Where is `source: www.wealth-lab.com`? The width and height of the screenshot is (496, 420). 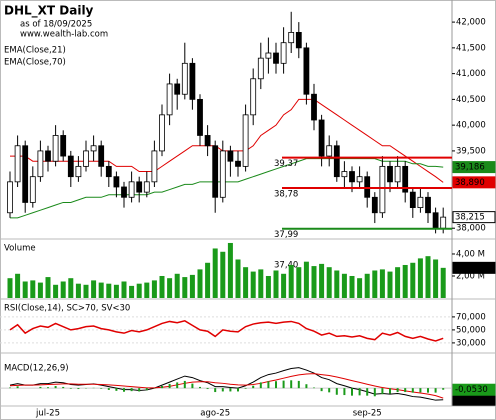 source: www.wealth-lab.com is located at coordinates (64, 35).